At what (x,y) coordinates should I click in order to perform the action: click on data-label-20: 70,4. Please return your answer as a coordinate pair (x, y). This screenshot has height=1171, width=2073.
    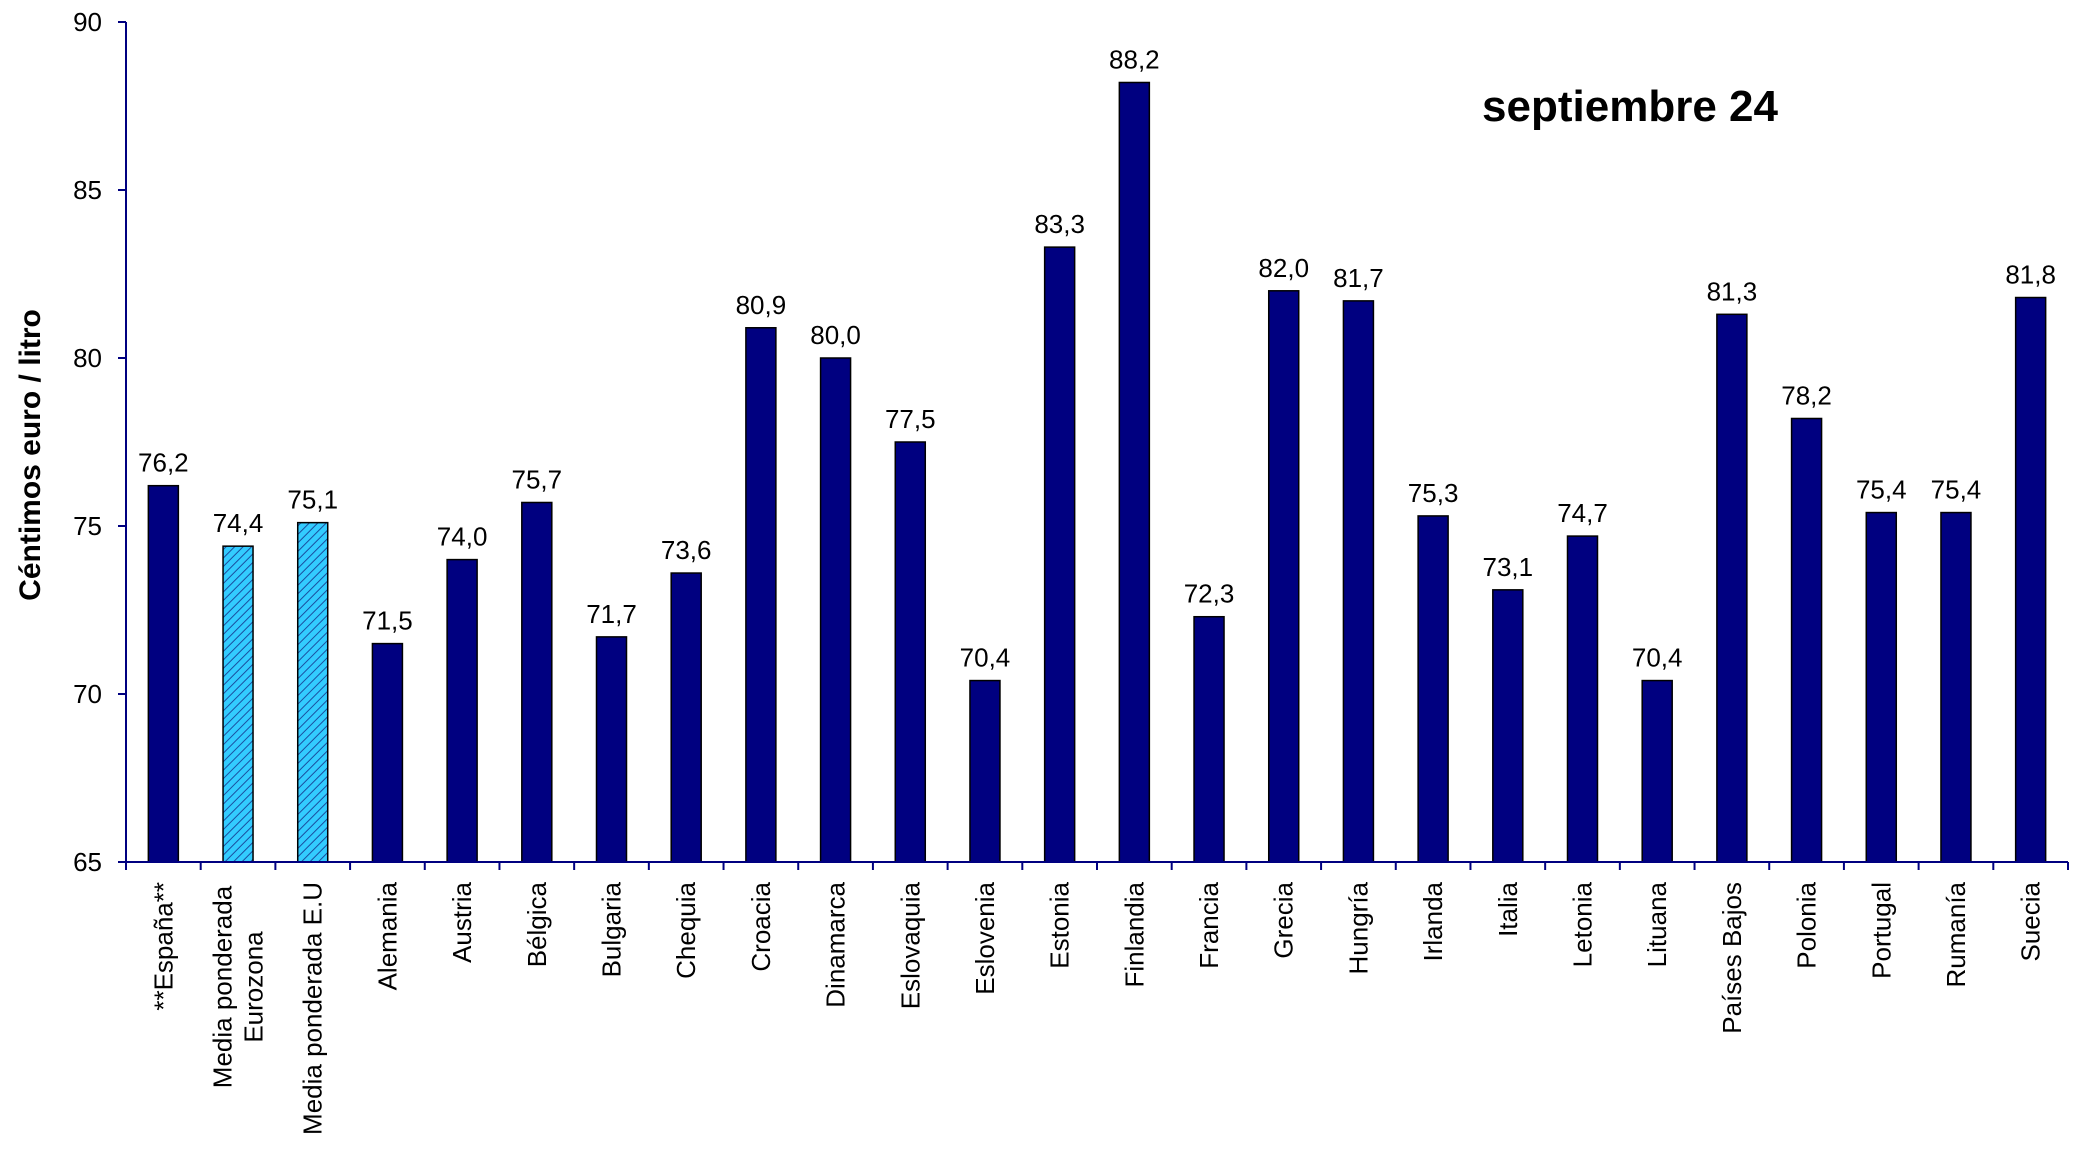
    Looking at the image, I should click on (1657, 658).